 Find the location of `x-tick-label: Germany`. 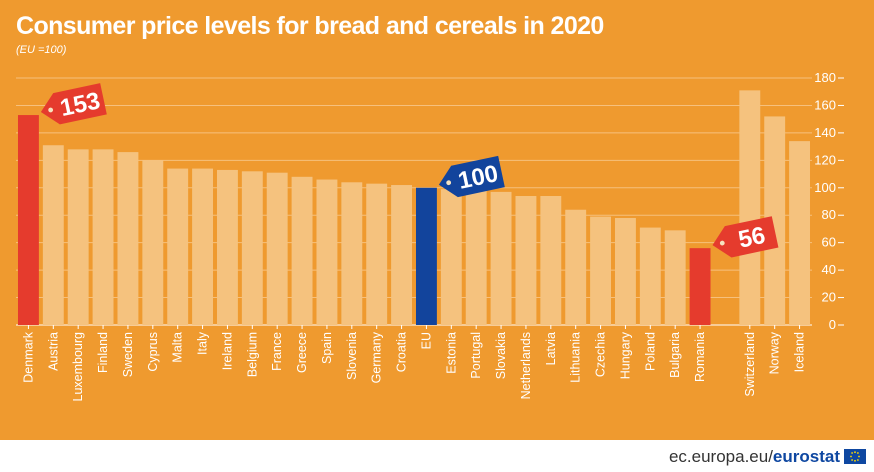

x-tick-label: Germany is located at coordinates (377, 357).